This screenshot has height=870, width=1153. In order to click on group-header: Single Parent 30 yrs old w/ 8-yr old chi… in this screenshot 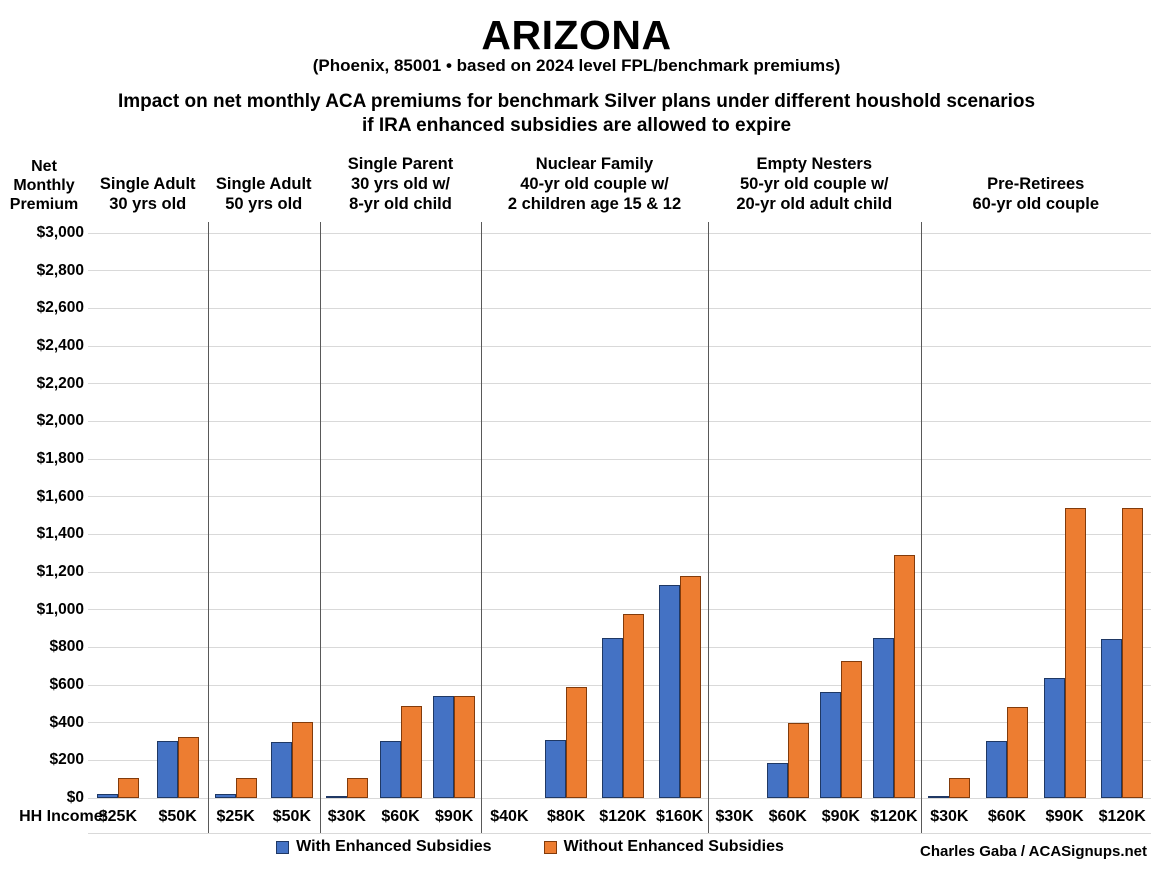, I will do `click(400, 184)`.